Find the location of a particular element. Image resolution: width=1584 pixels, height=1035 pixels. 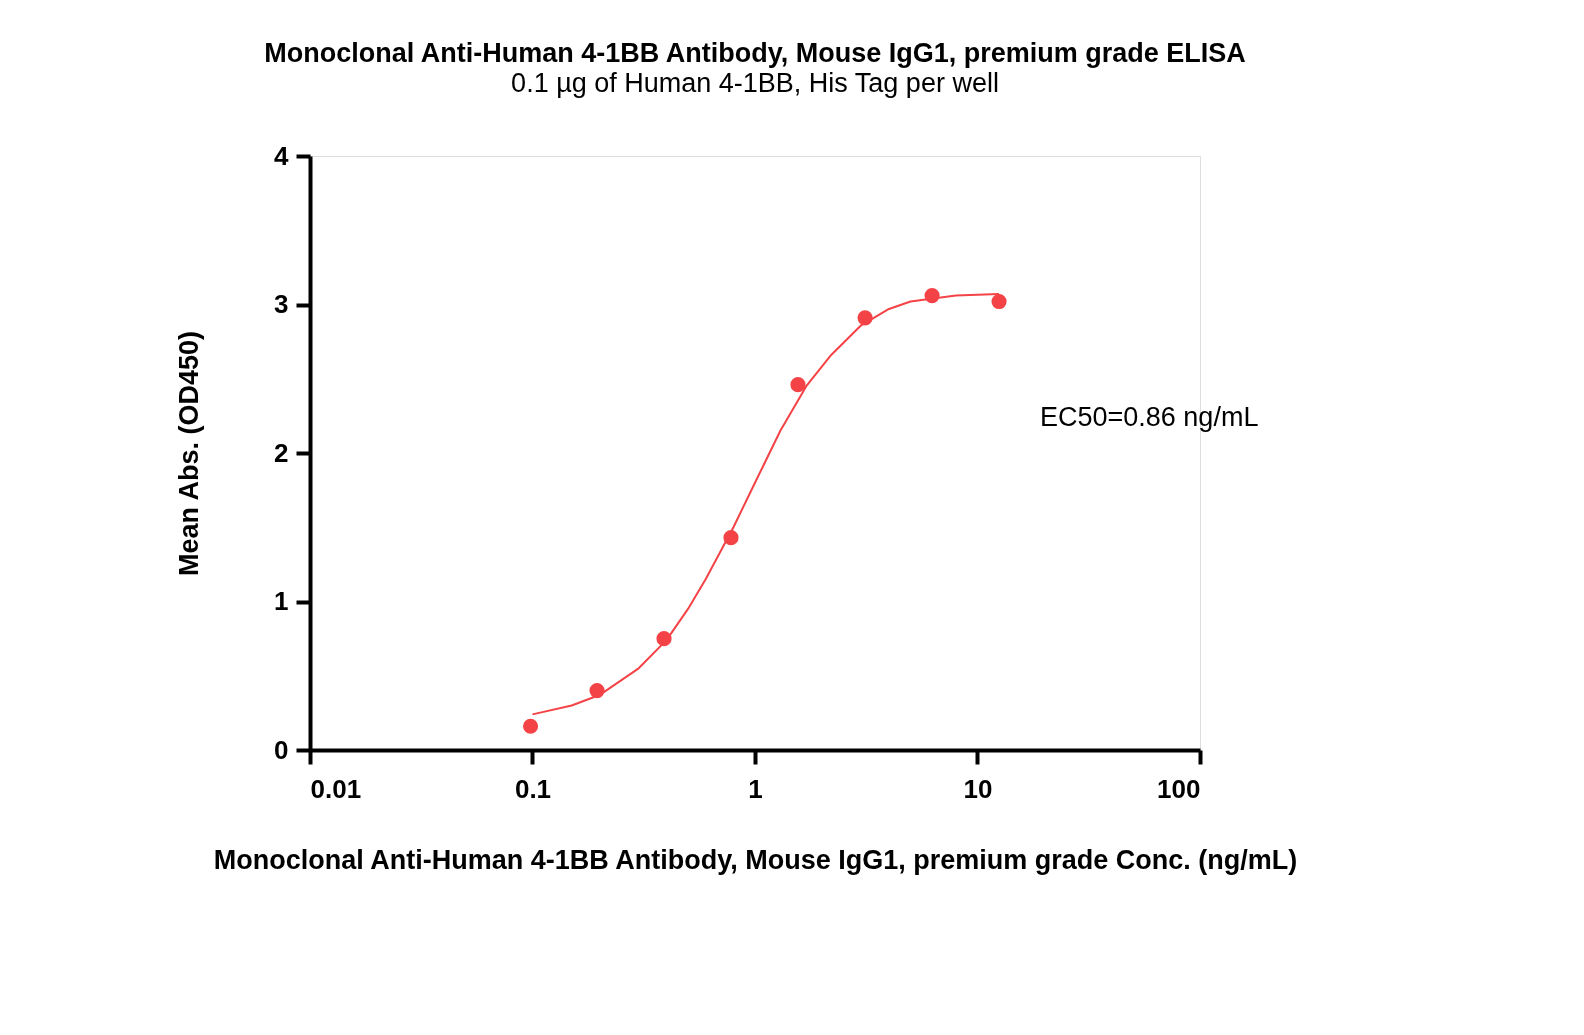

y-tick-label: 3 is located at coordinates (281, 304).